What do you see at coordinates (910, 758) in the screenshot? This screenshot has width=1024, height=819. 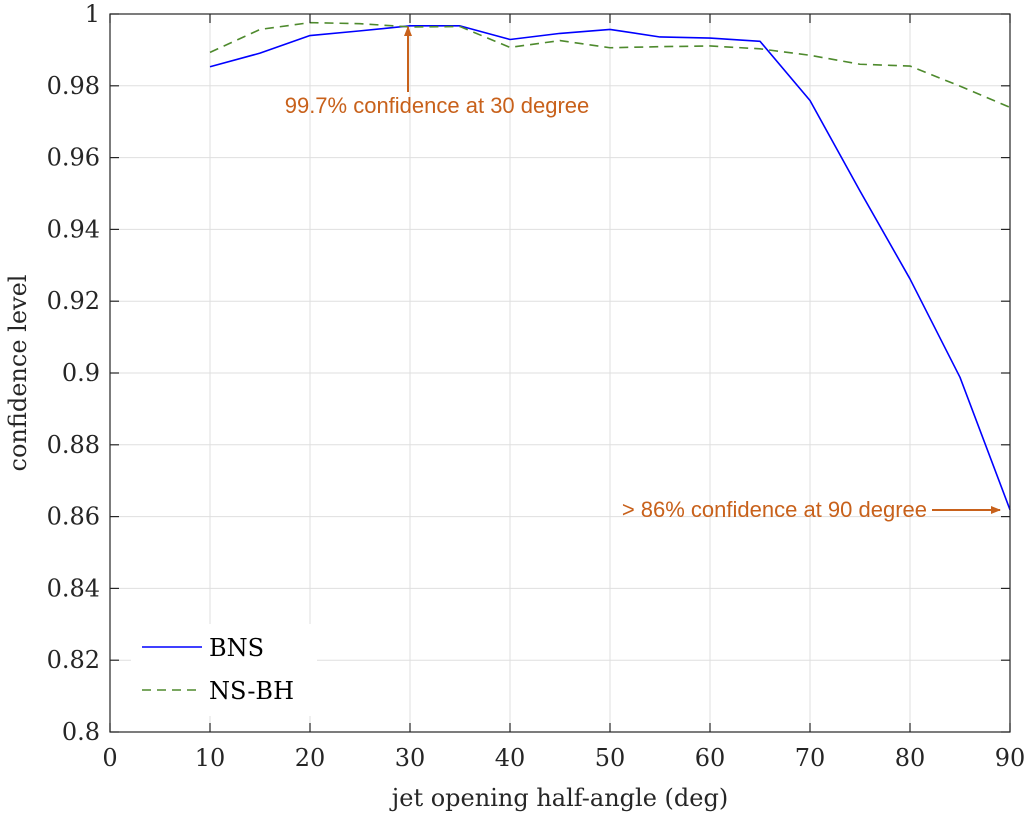 I see `x-tick-label: 80` at bounding box center [910, 758].